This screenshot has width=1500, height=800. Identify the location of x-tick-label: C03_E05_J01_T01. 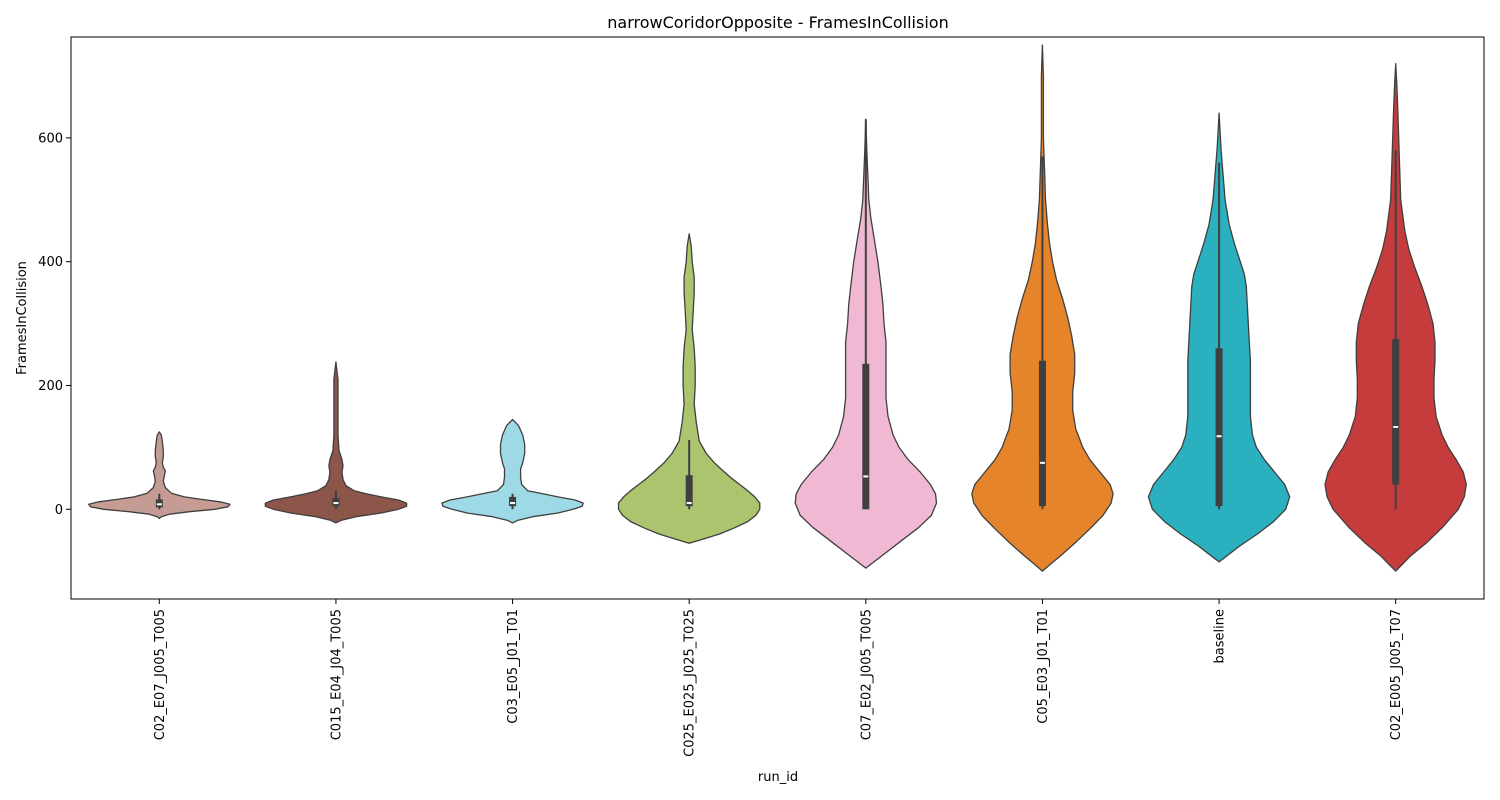
(513, 666).